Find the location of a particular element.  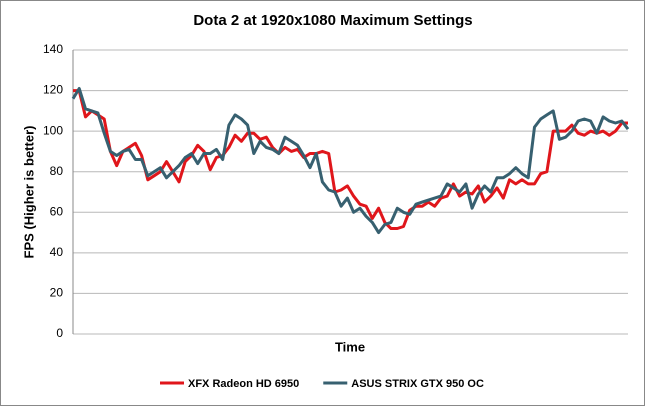

y-tick-label: 60 is located at coordinates (57, 211).